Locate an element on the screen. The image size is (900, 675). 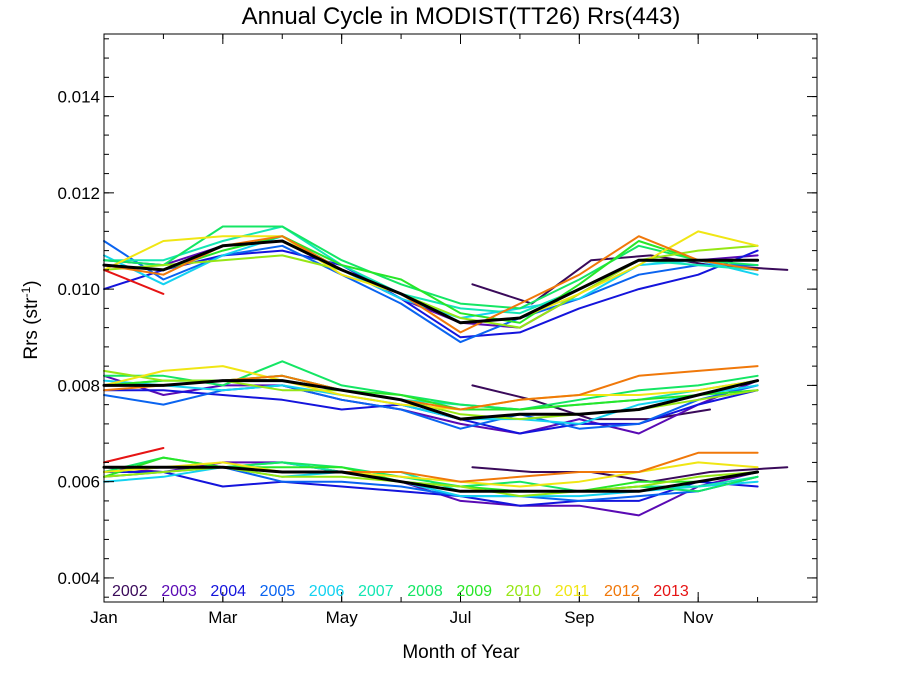
legend-entry-2003: 2003 is located at coordinates (179, 591).